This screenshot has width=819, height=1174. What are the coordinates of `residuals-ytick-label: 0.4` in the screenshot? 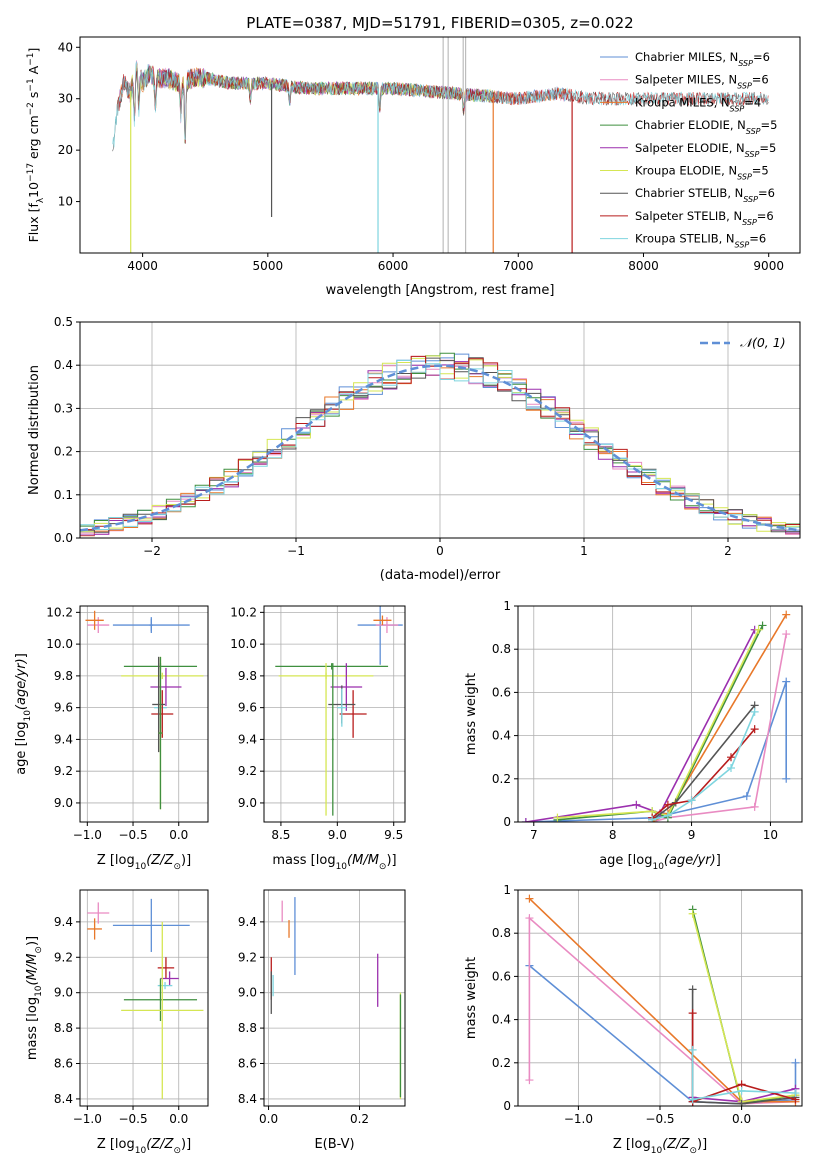 It's located at (63, 365).